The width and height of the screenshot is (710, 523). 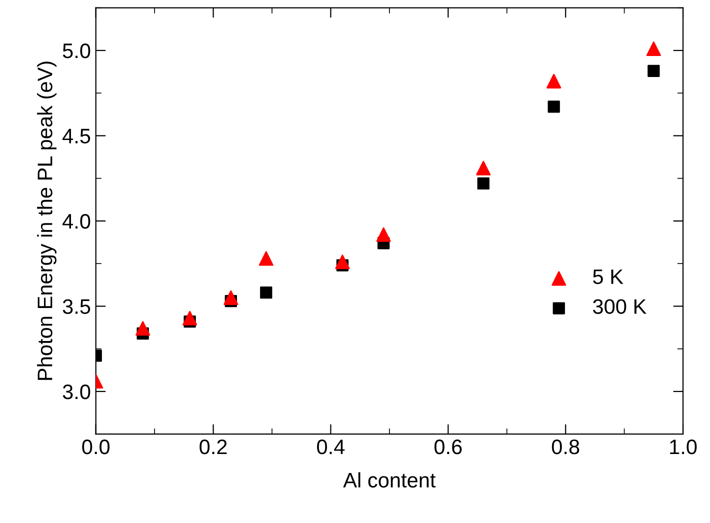 What do you see at coordinates (213, 447) in the screenshot?
I see `x-tick-label: 0.2` at bounding box center [213, 447].